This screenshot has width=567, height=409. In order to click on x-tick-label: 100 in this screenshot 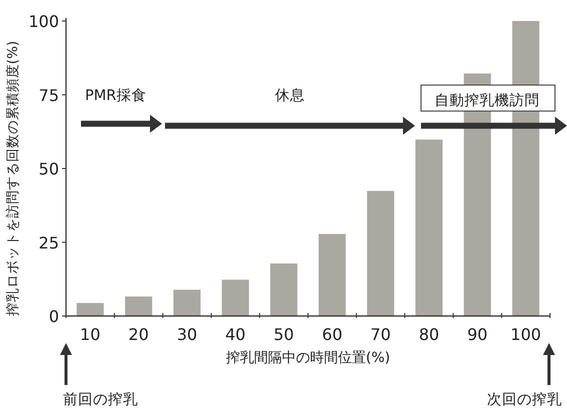, I will do `click(526, 334)`.